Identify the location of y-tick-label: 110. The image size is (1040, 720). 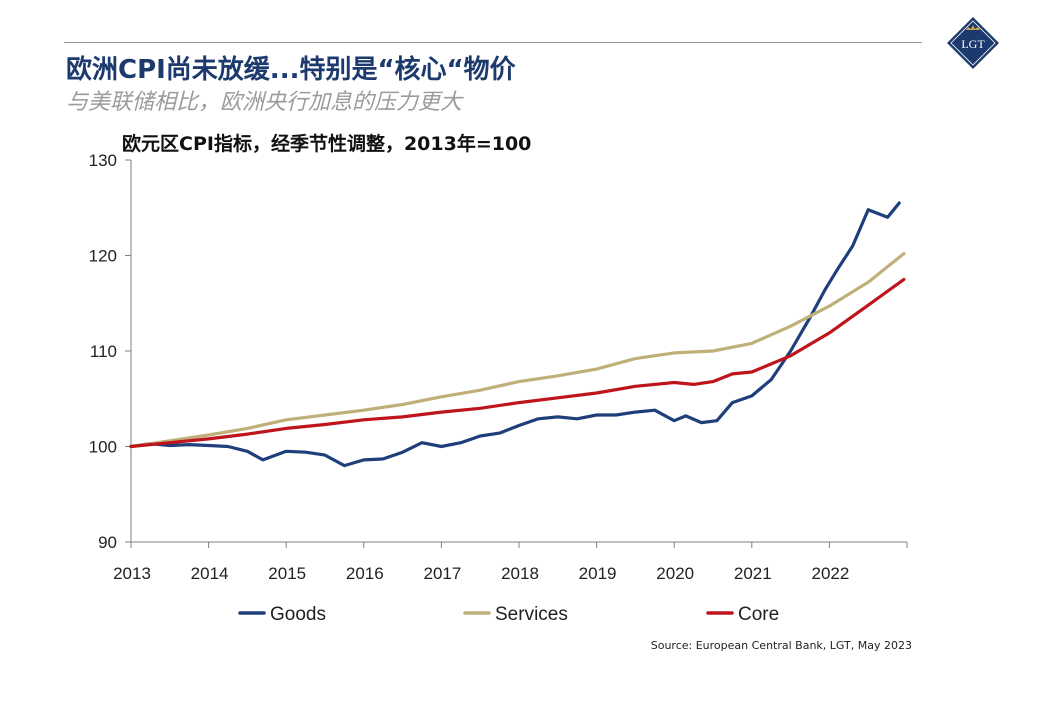
(103, 351).